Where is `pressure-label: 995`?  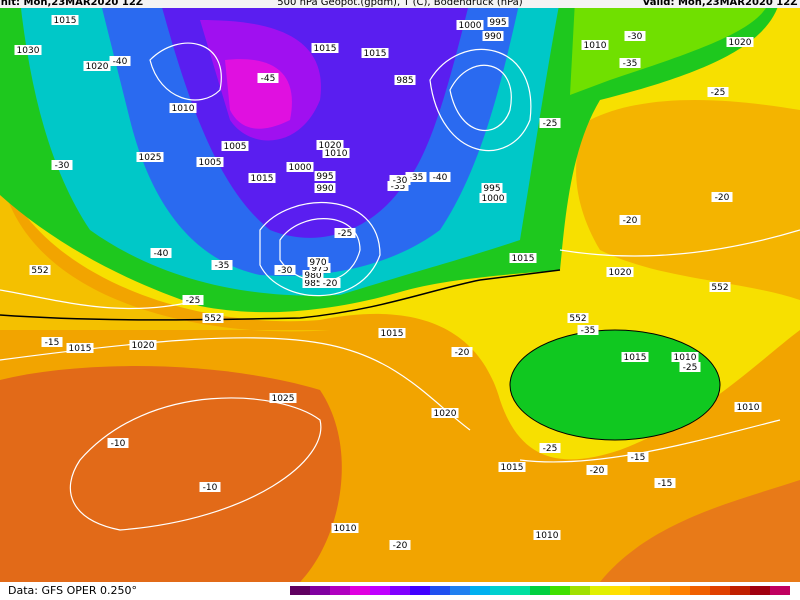 pressure-label: 995 is located at coordinates (497, 23).